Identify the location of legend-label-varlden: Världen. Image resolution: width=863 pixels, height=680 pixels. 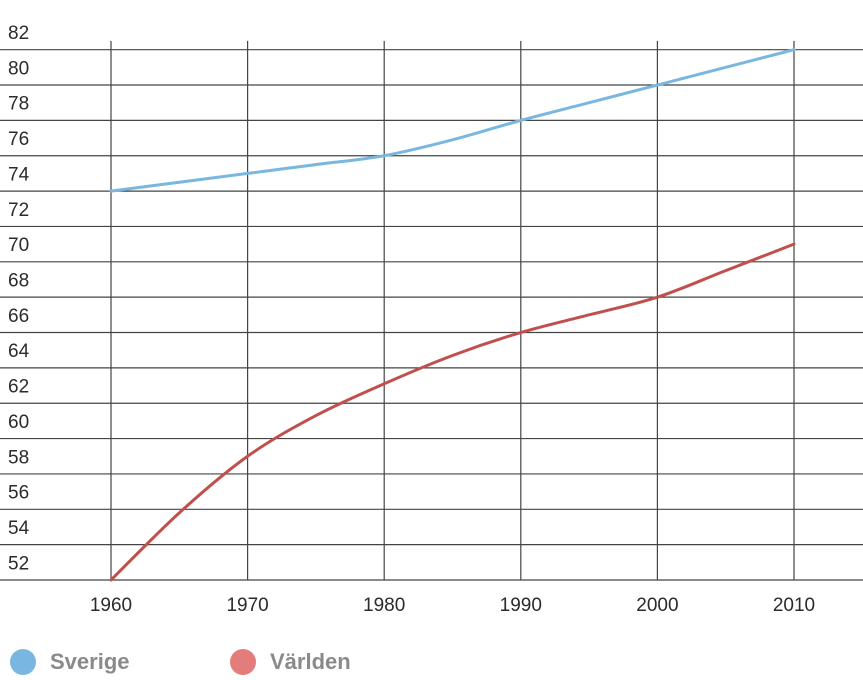
(310, 661).